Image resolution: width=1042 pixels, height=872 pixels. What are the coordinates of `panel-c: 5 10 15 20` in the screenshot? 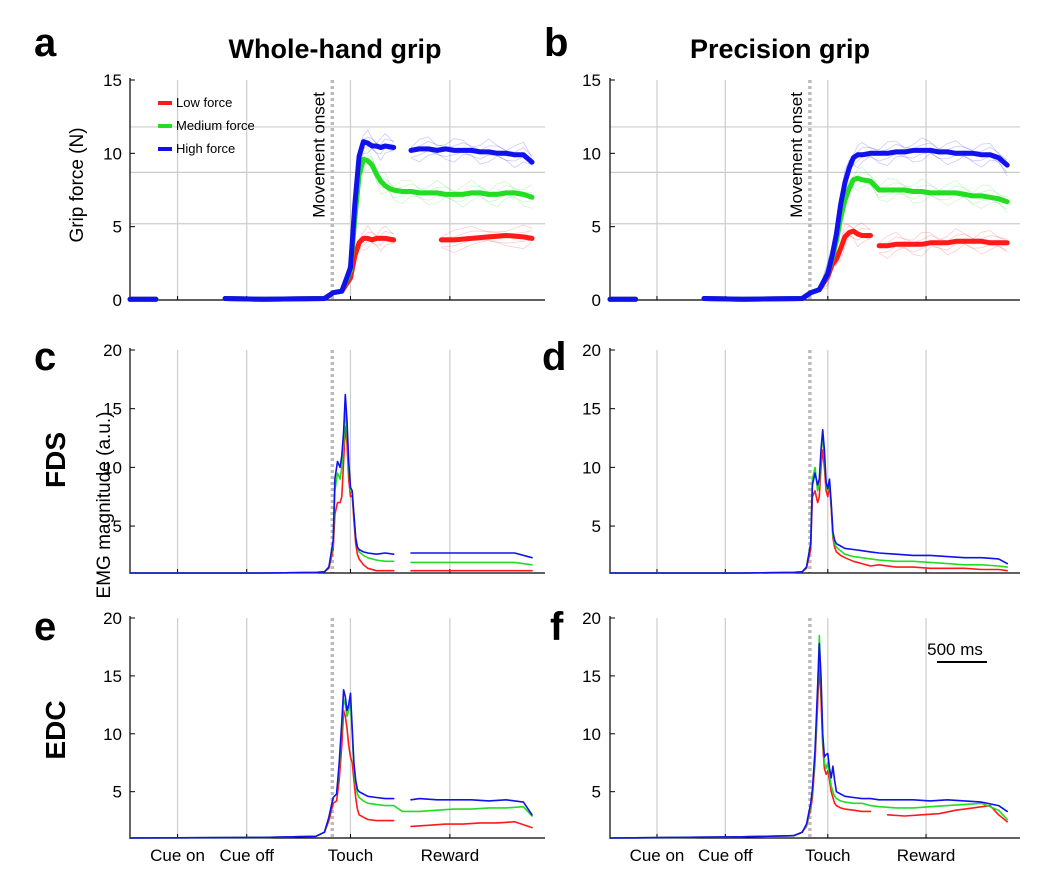 It's located at (324, 457).